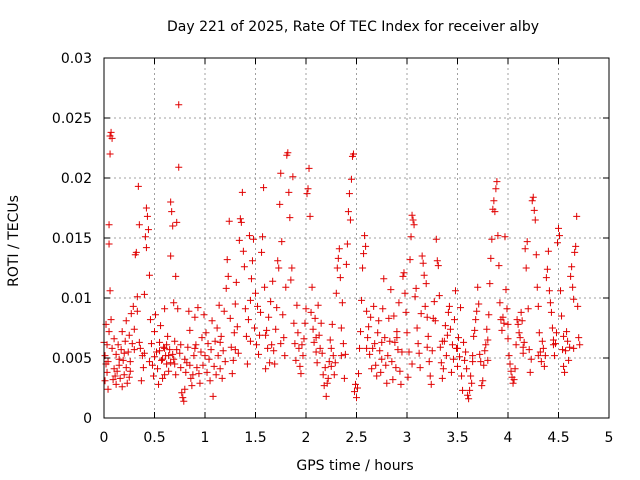 This screenshot has height=480, width=640. Describe the element at coordinates (104, 438) in the screenshot. I see `x-tick-label: 0` at that location.